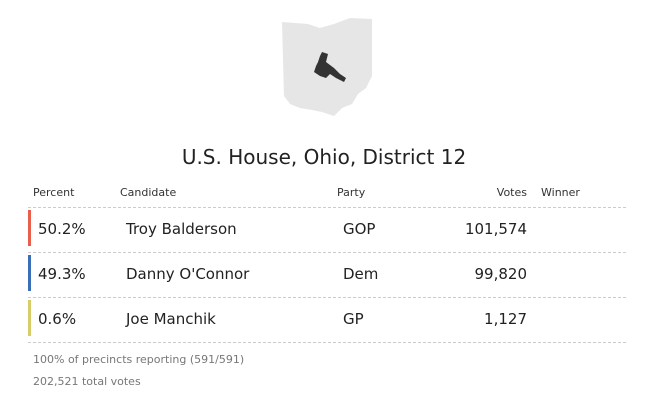 This screenshot has width=648, height=418. I want to click on party: Dem, so click(361, 274).